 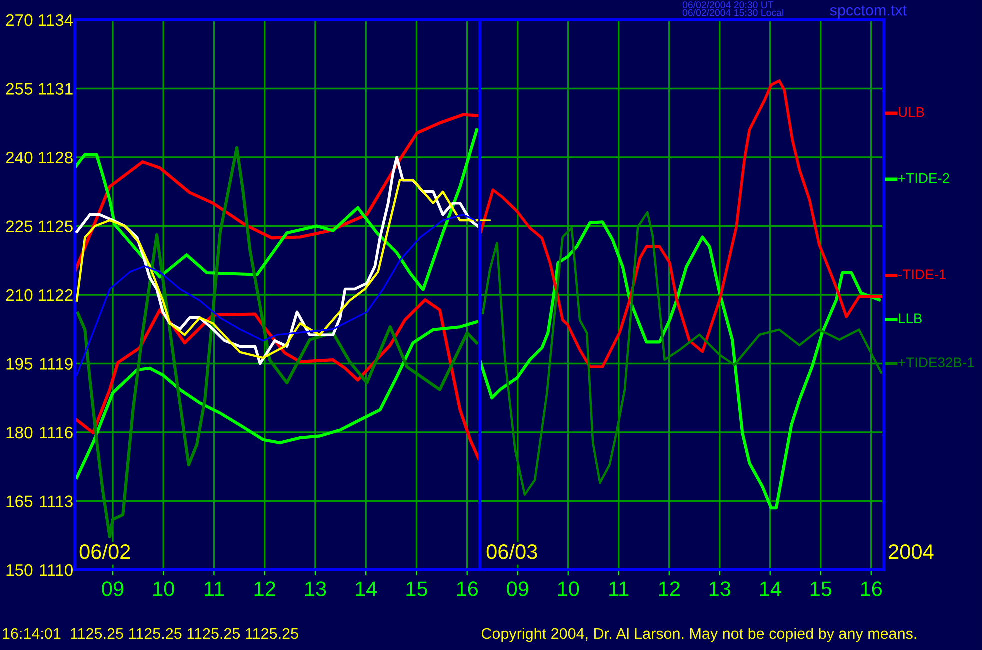 What do you see at coordinates (56, 20) in the screenshot?
I see `y2-tick-label: 1134` at bounding box center [56, 20].